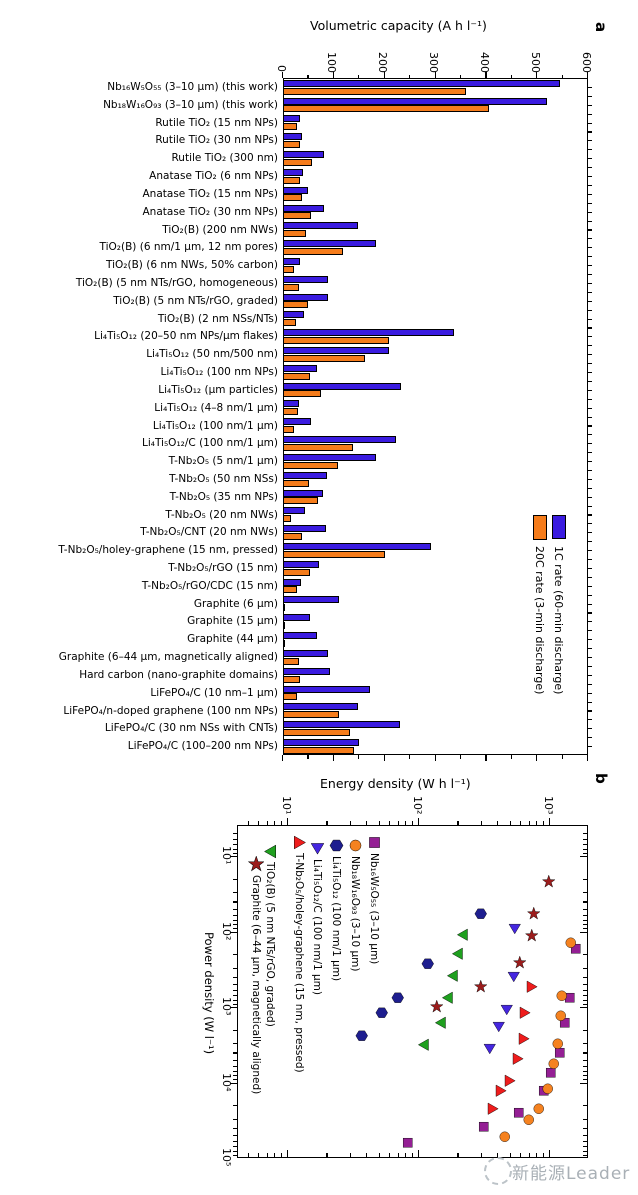  What do you see at coordinates (216, 407) in the screenshot?
I see `category-label: Li₄Ti₅O₁₂ (4–8 nm/1 μm)` at bounding box center [216, 407].